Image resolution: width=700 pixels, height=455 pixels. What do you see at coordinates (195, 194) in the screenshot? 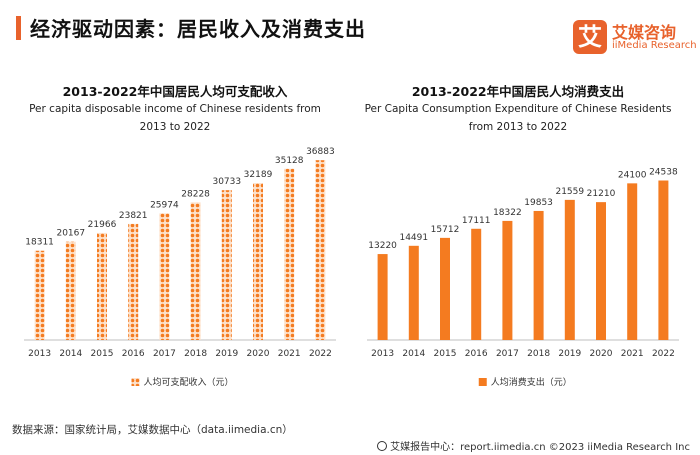
I see `income-value-label: 28228` at bounding box center [195, 194].